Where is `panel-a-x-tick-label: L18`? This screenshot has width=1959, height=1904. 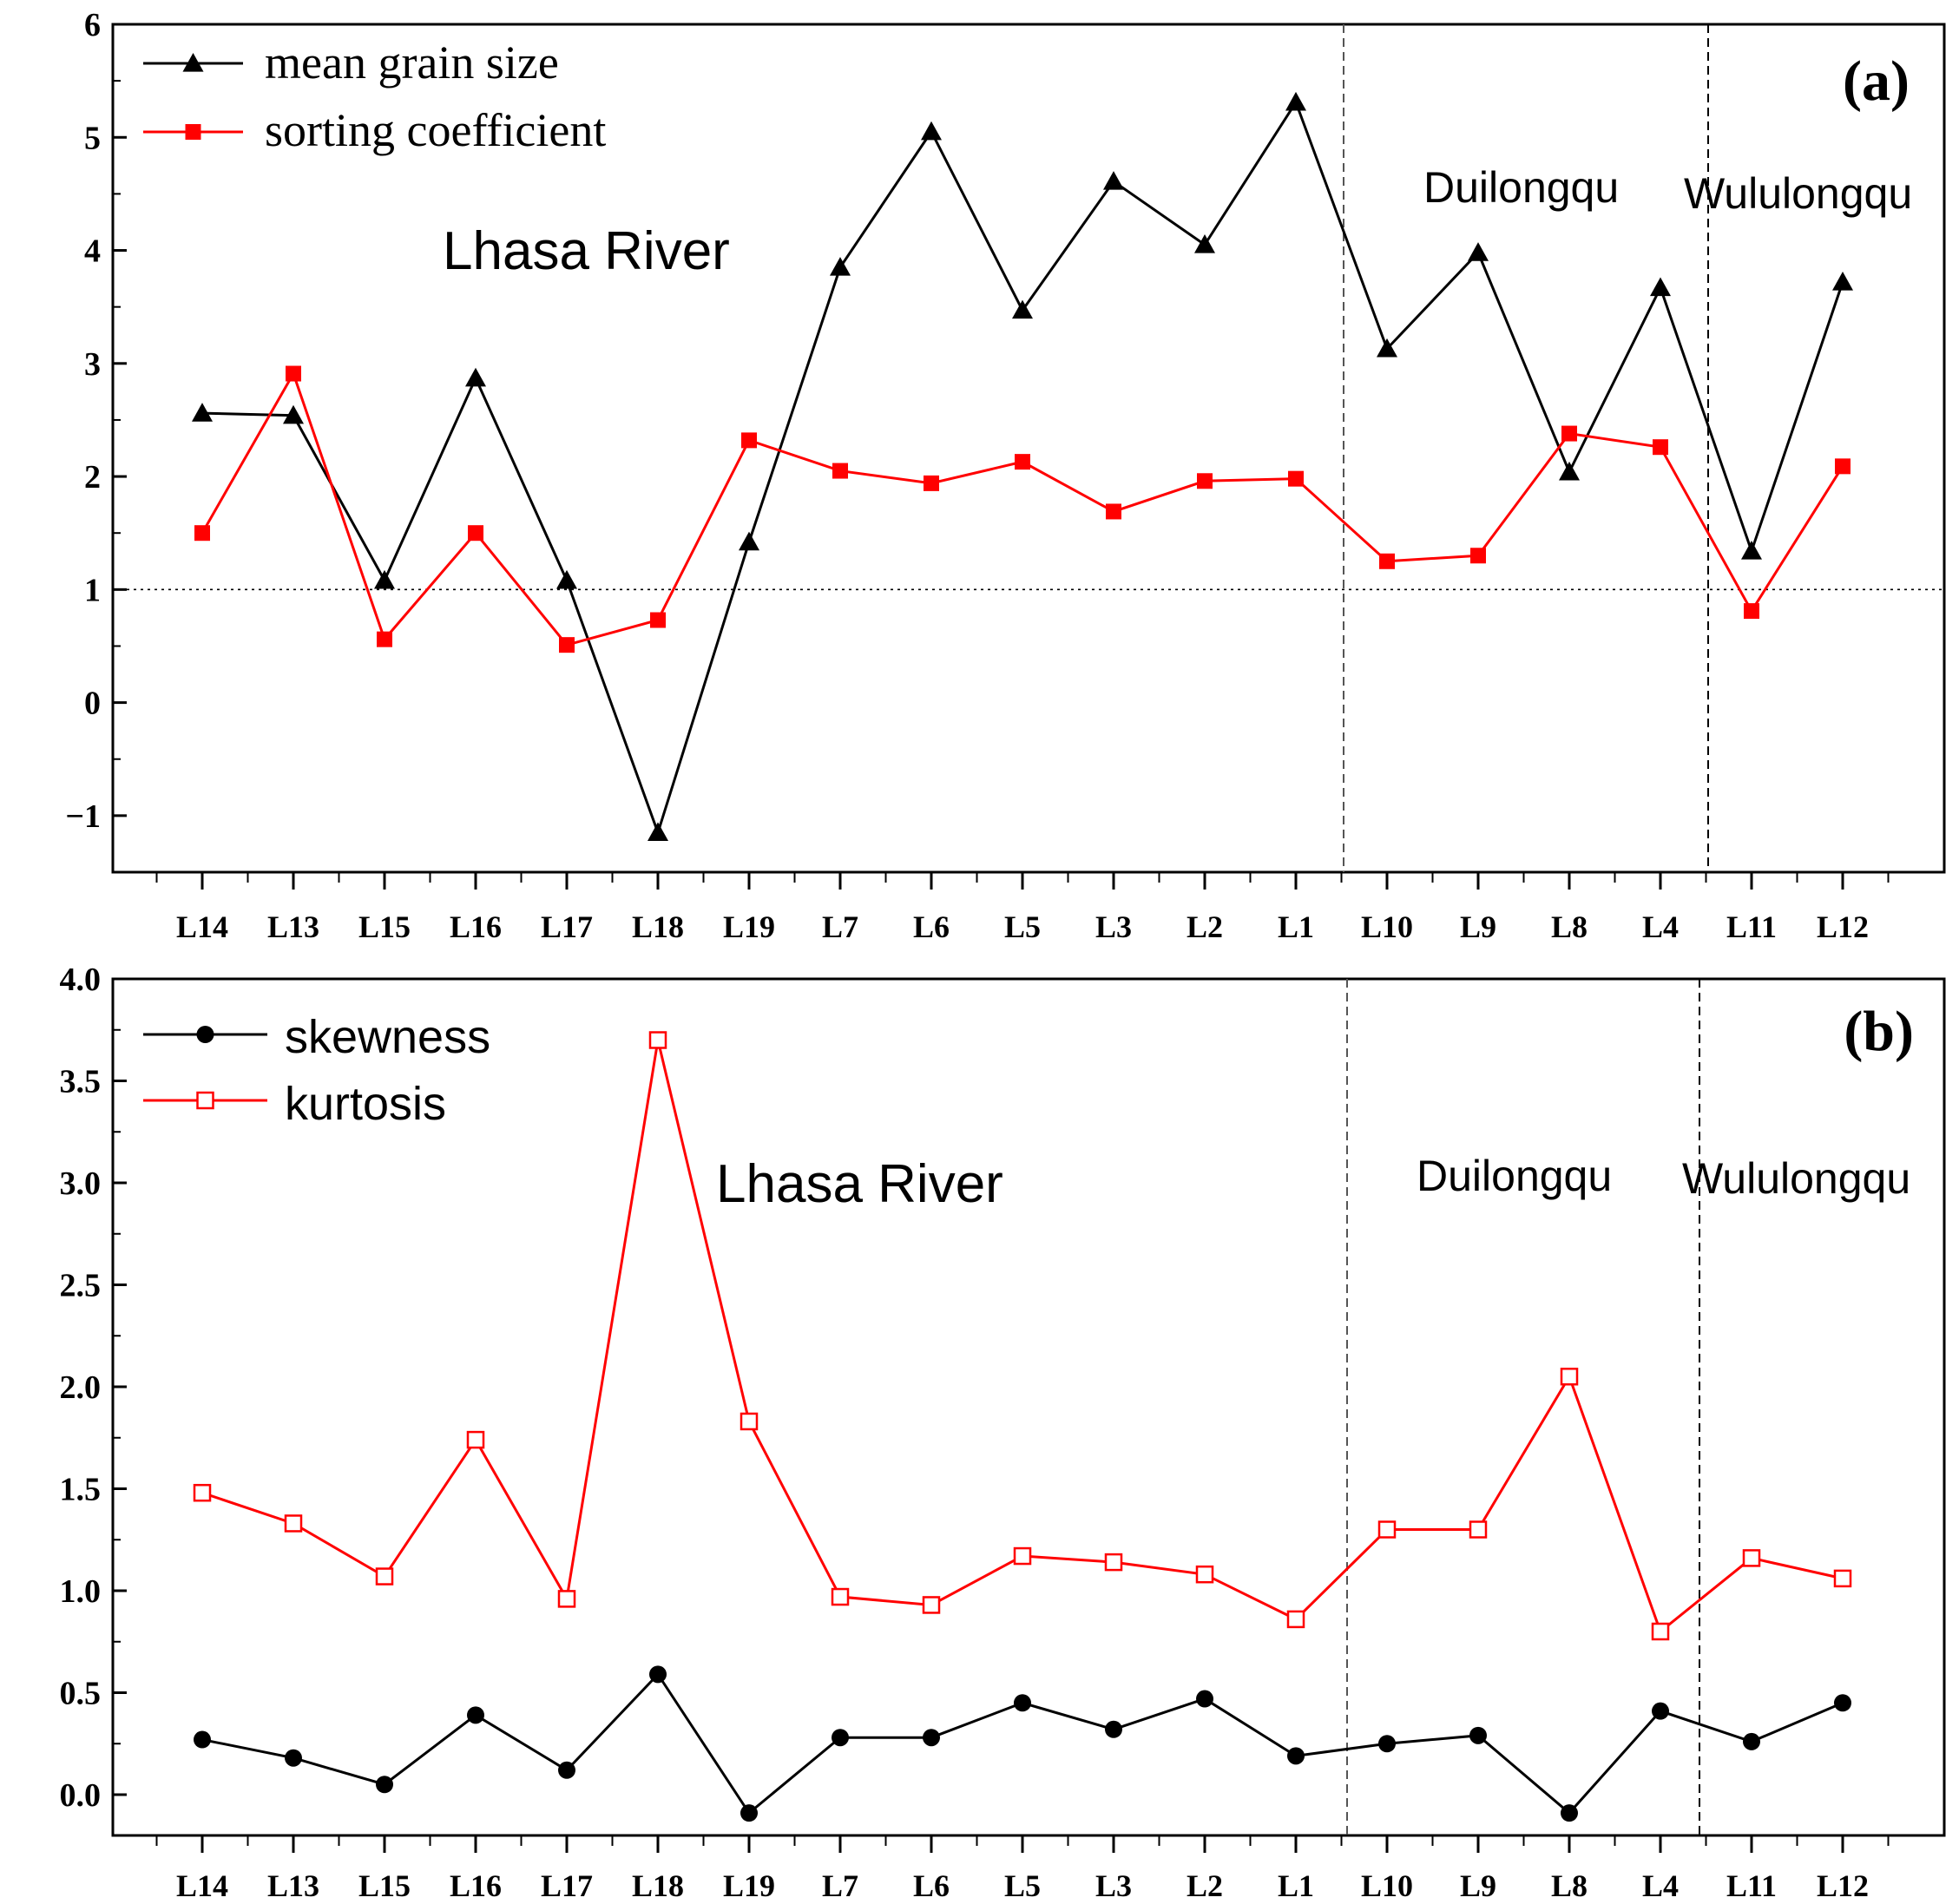
panel-a-x-tick-label: L18 is located at coordinates (658, 926).